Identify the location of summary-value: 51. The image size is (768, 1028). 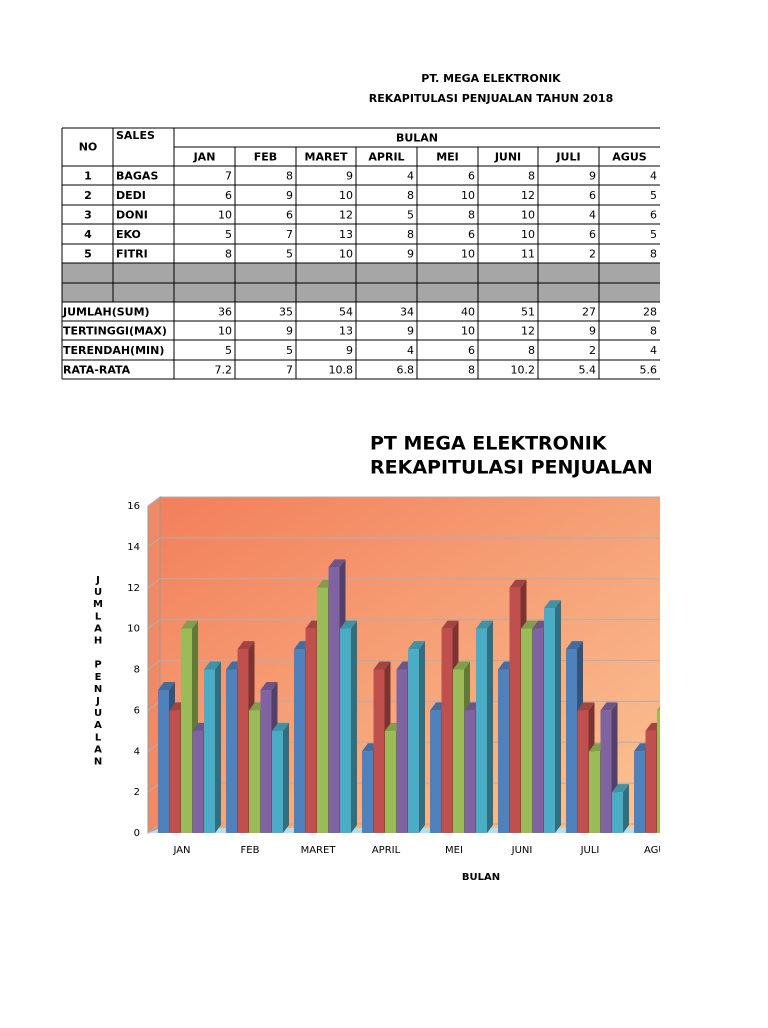
(528, 312).